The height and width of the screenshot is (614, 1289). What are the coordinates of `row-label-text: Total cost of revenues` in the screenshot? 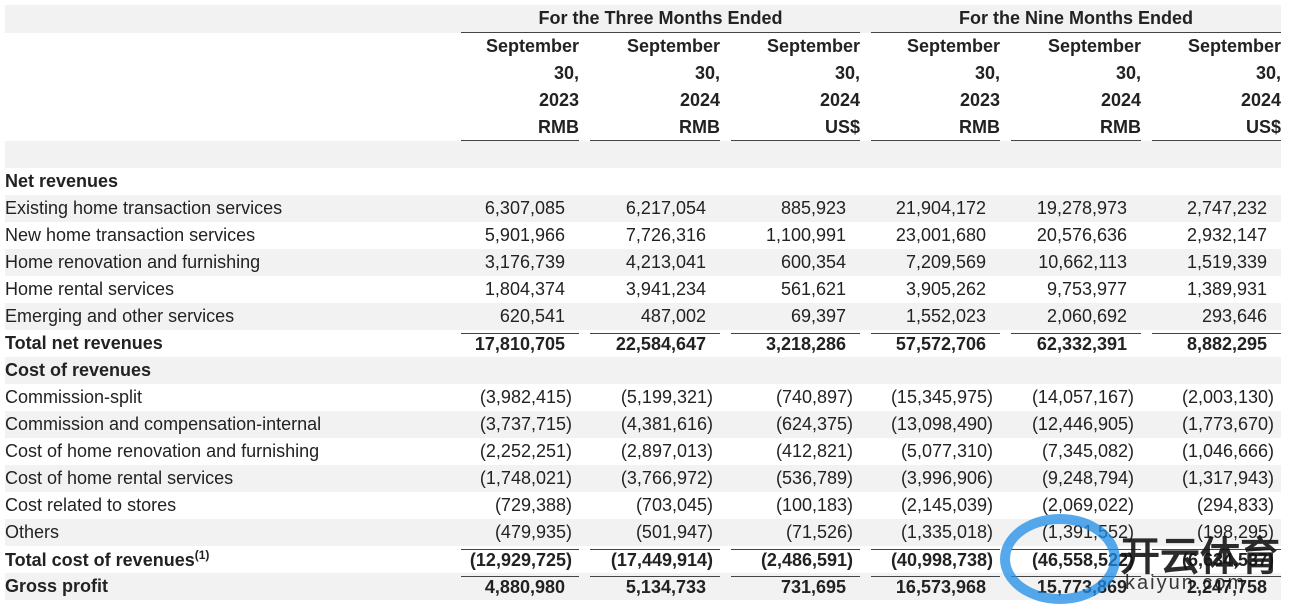 It's located at (100, 560).